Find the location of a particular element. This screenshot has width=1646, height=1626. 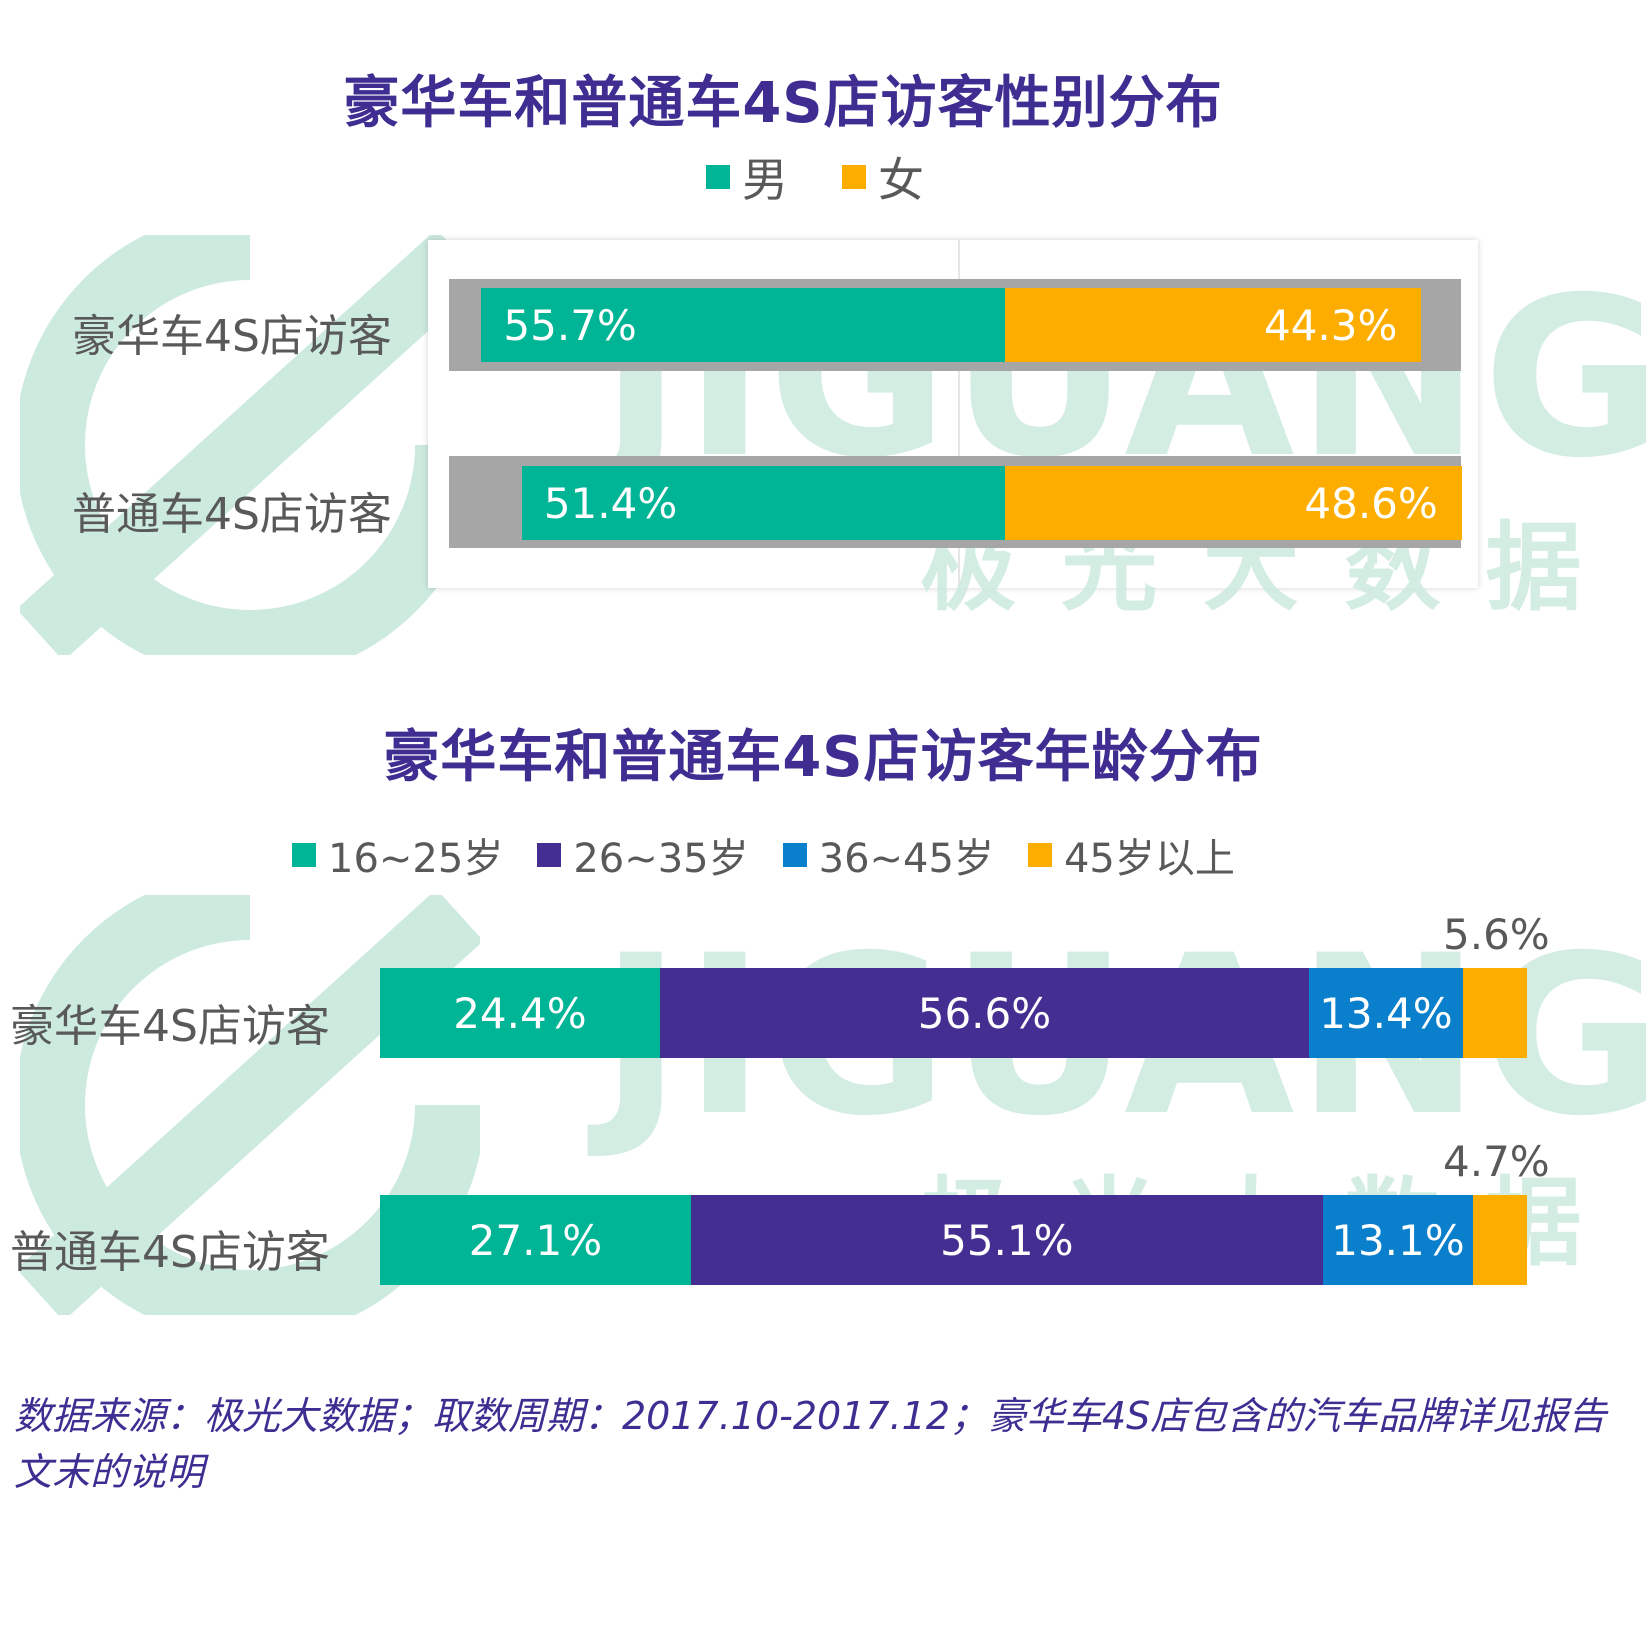

age-bar-26-35-1: 55.1% is located at coordinates (1006, 1240).